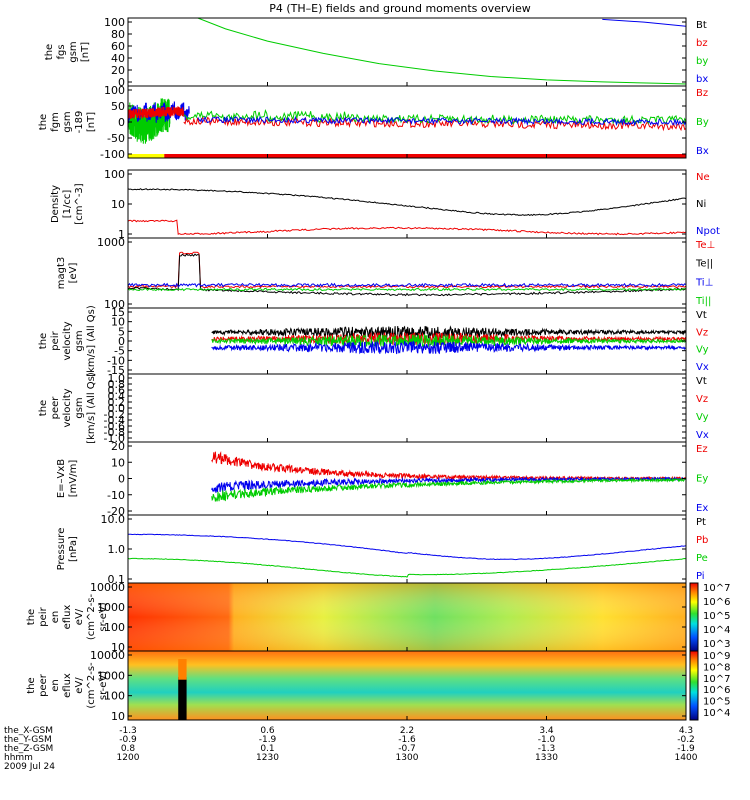 Image resolution: width=750 pixels, height=800 pixels. Describe the element at coordinates (116, 138) in the screenshot. I see `ytick-label: -50` at that location.